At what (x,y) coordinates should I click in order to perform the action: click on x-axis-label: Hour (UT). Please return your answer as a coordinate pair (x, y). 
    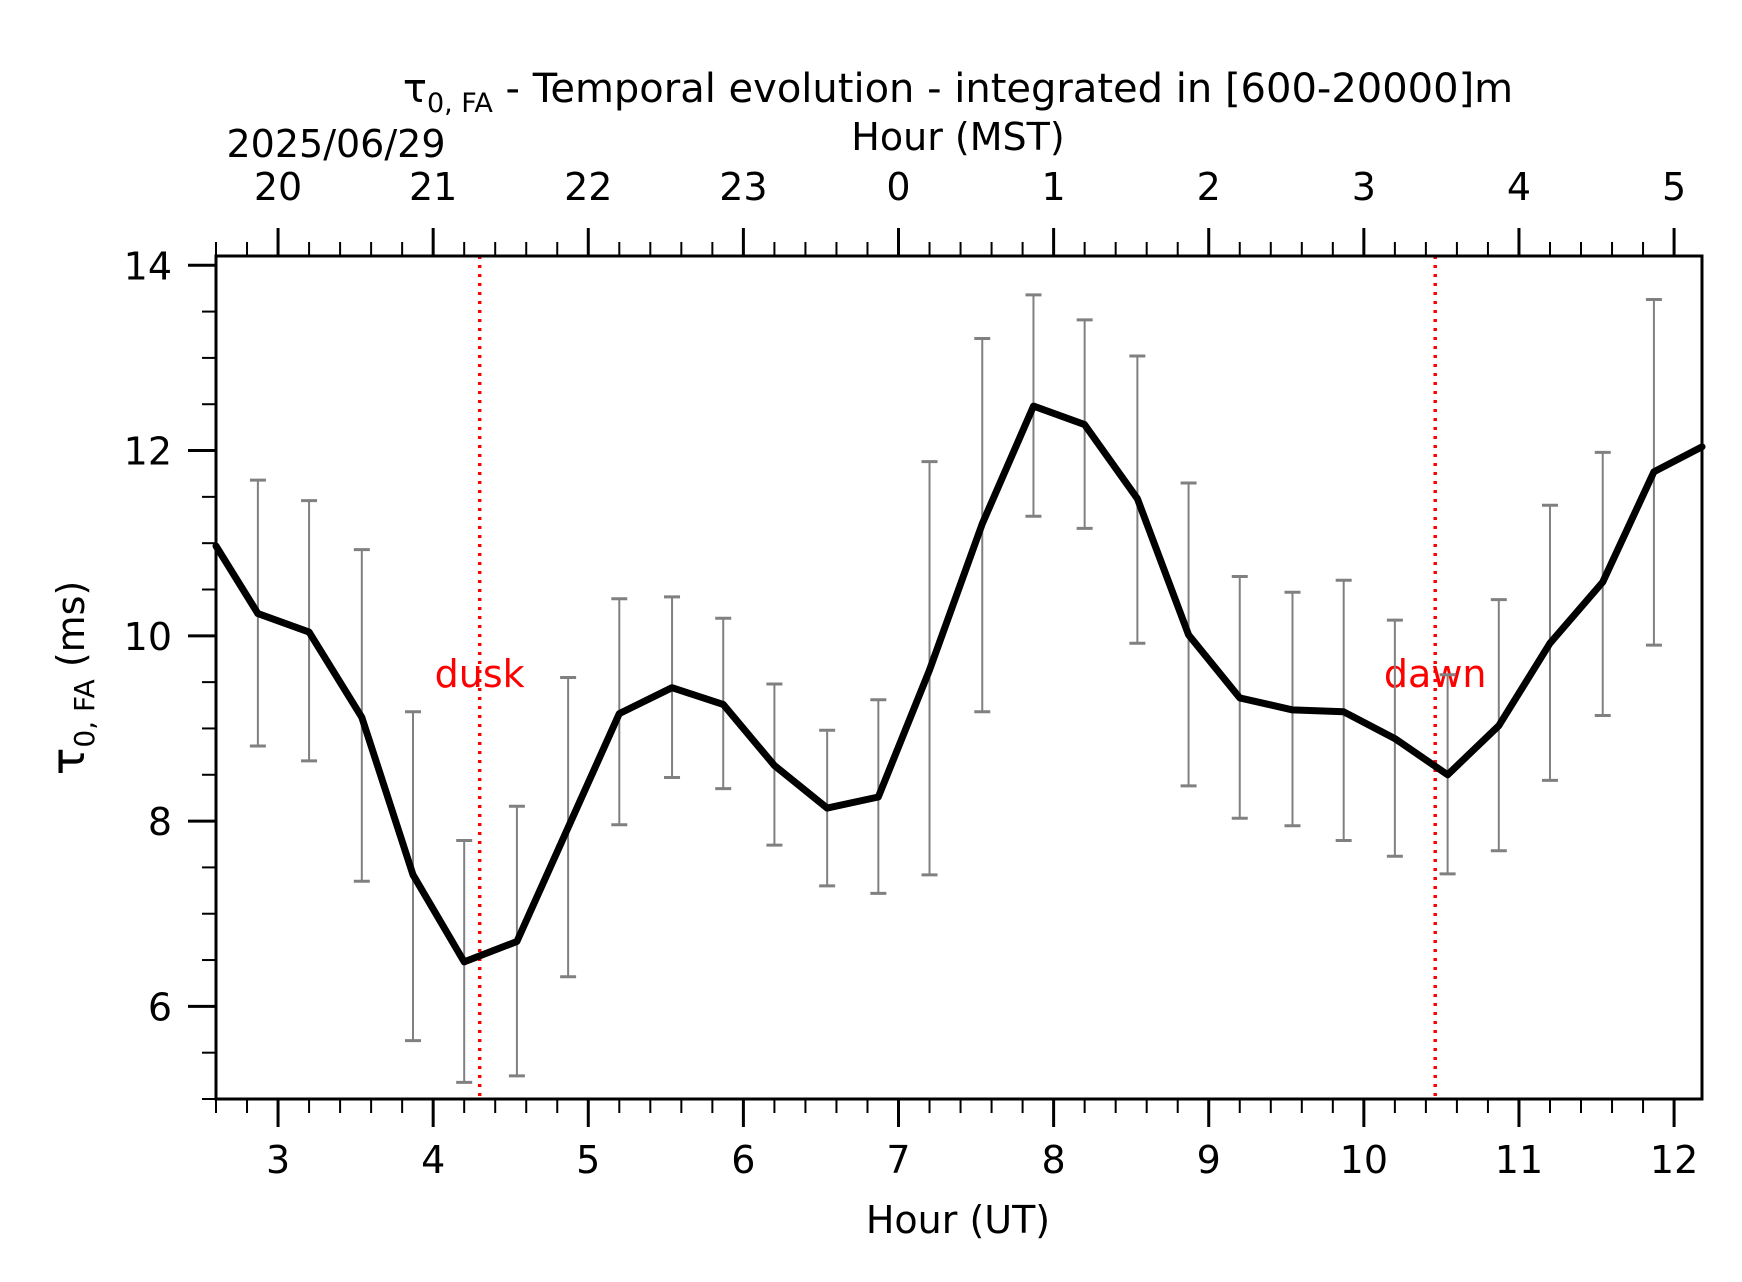
    Looking at the image, I should click on (958, 1220).